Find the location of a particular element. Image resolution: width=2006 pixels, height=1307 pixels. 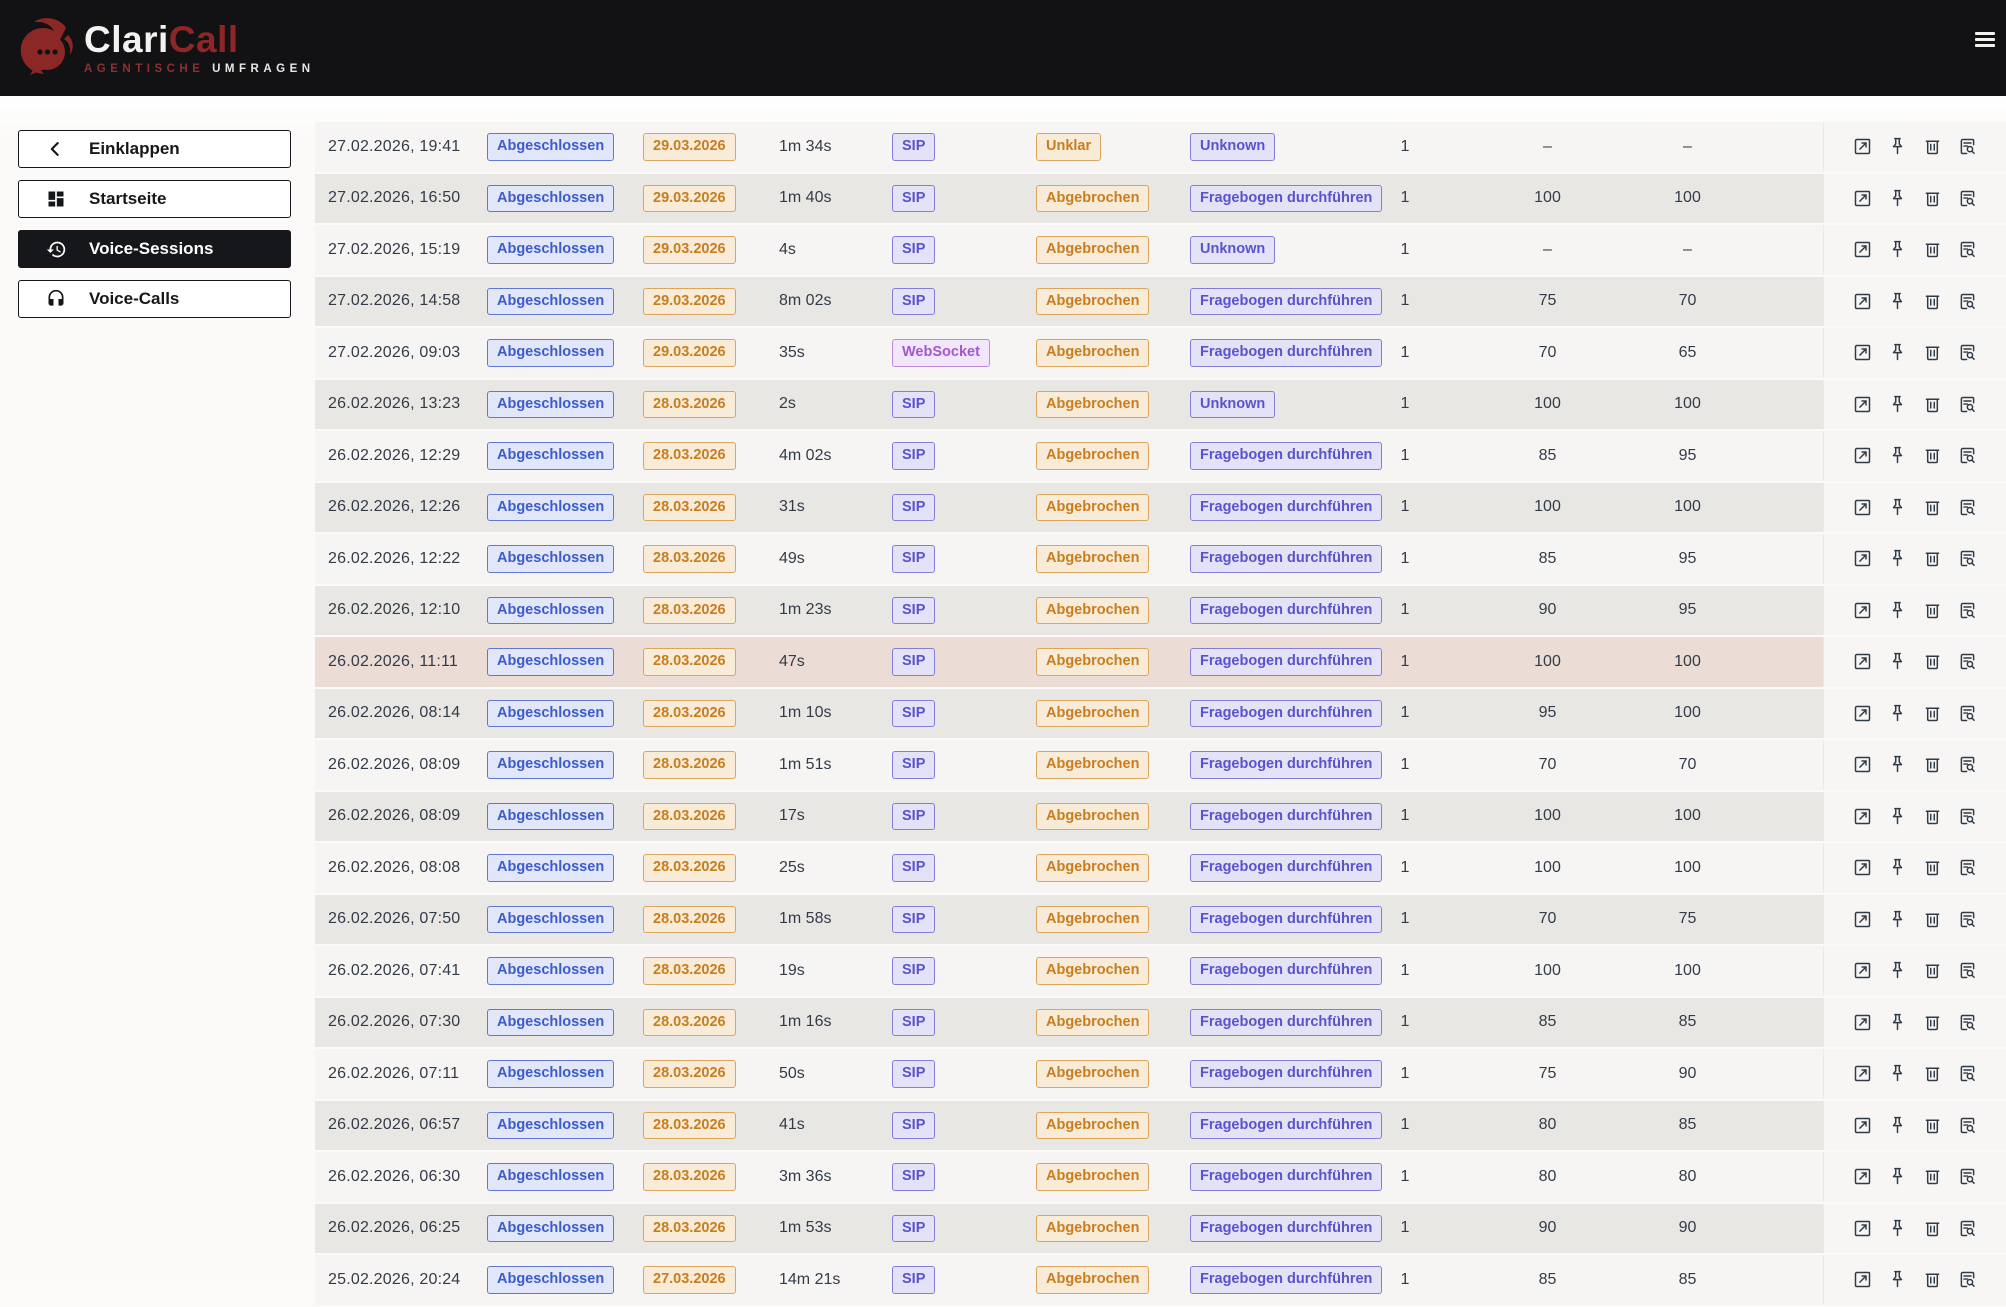

sidebar-item-einklappen: Einklappen is located at coordinates (154, 149).